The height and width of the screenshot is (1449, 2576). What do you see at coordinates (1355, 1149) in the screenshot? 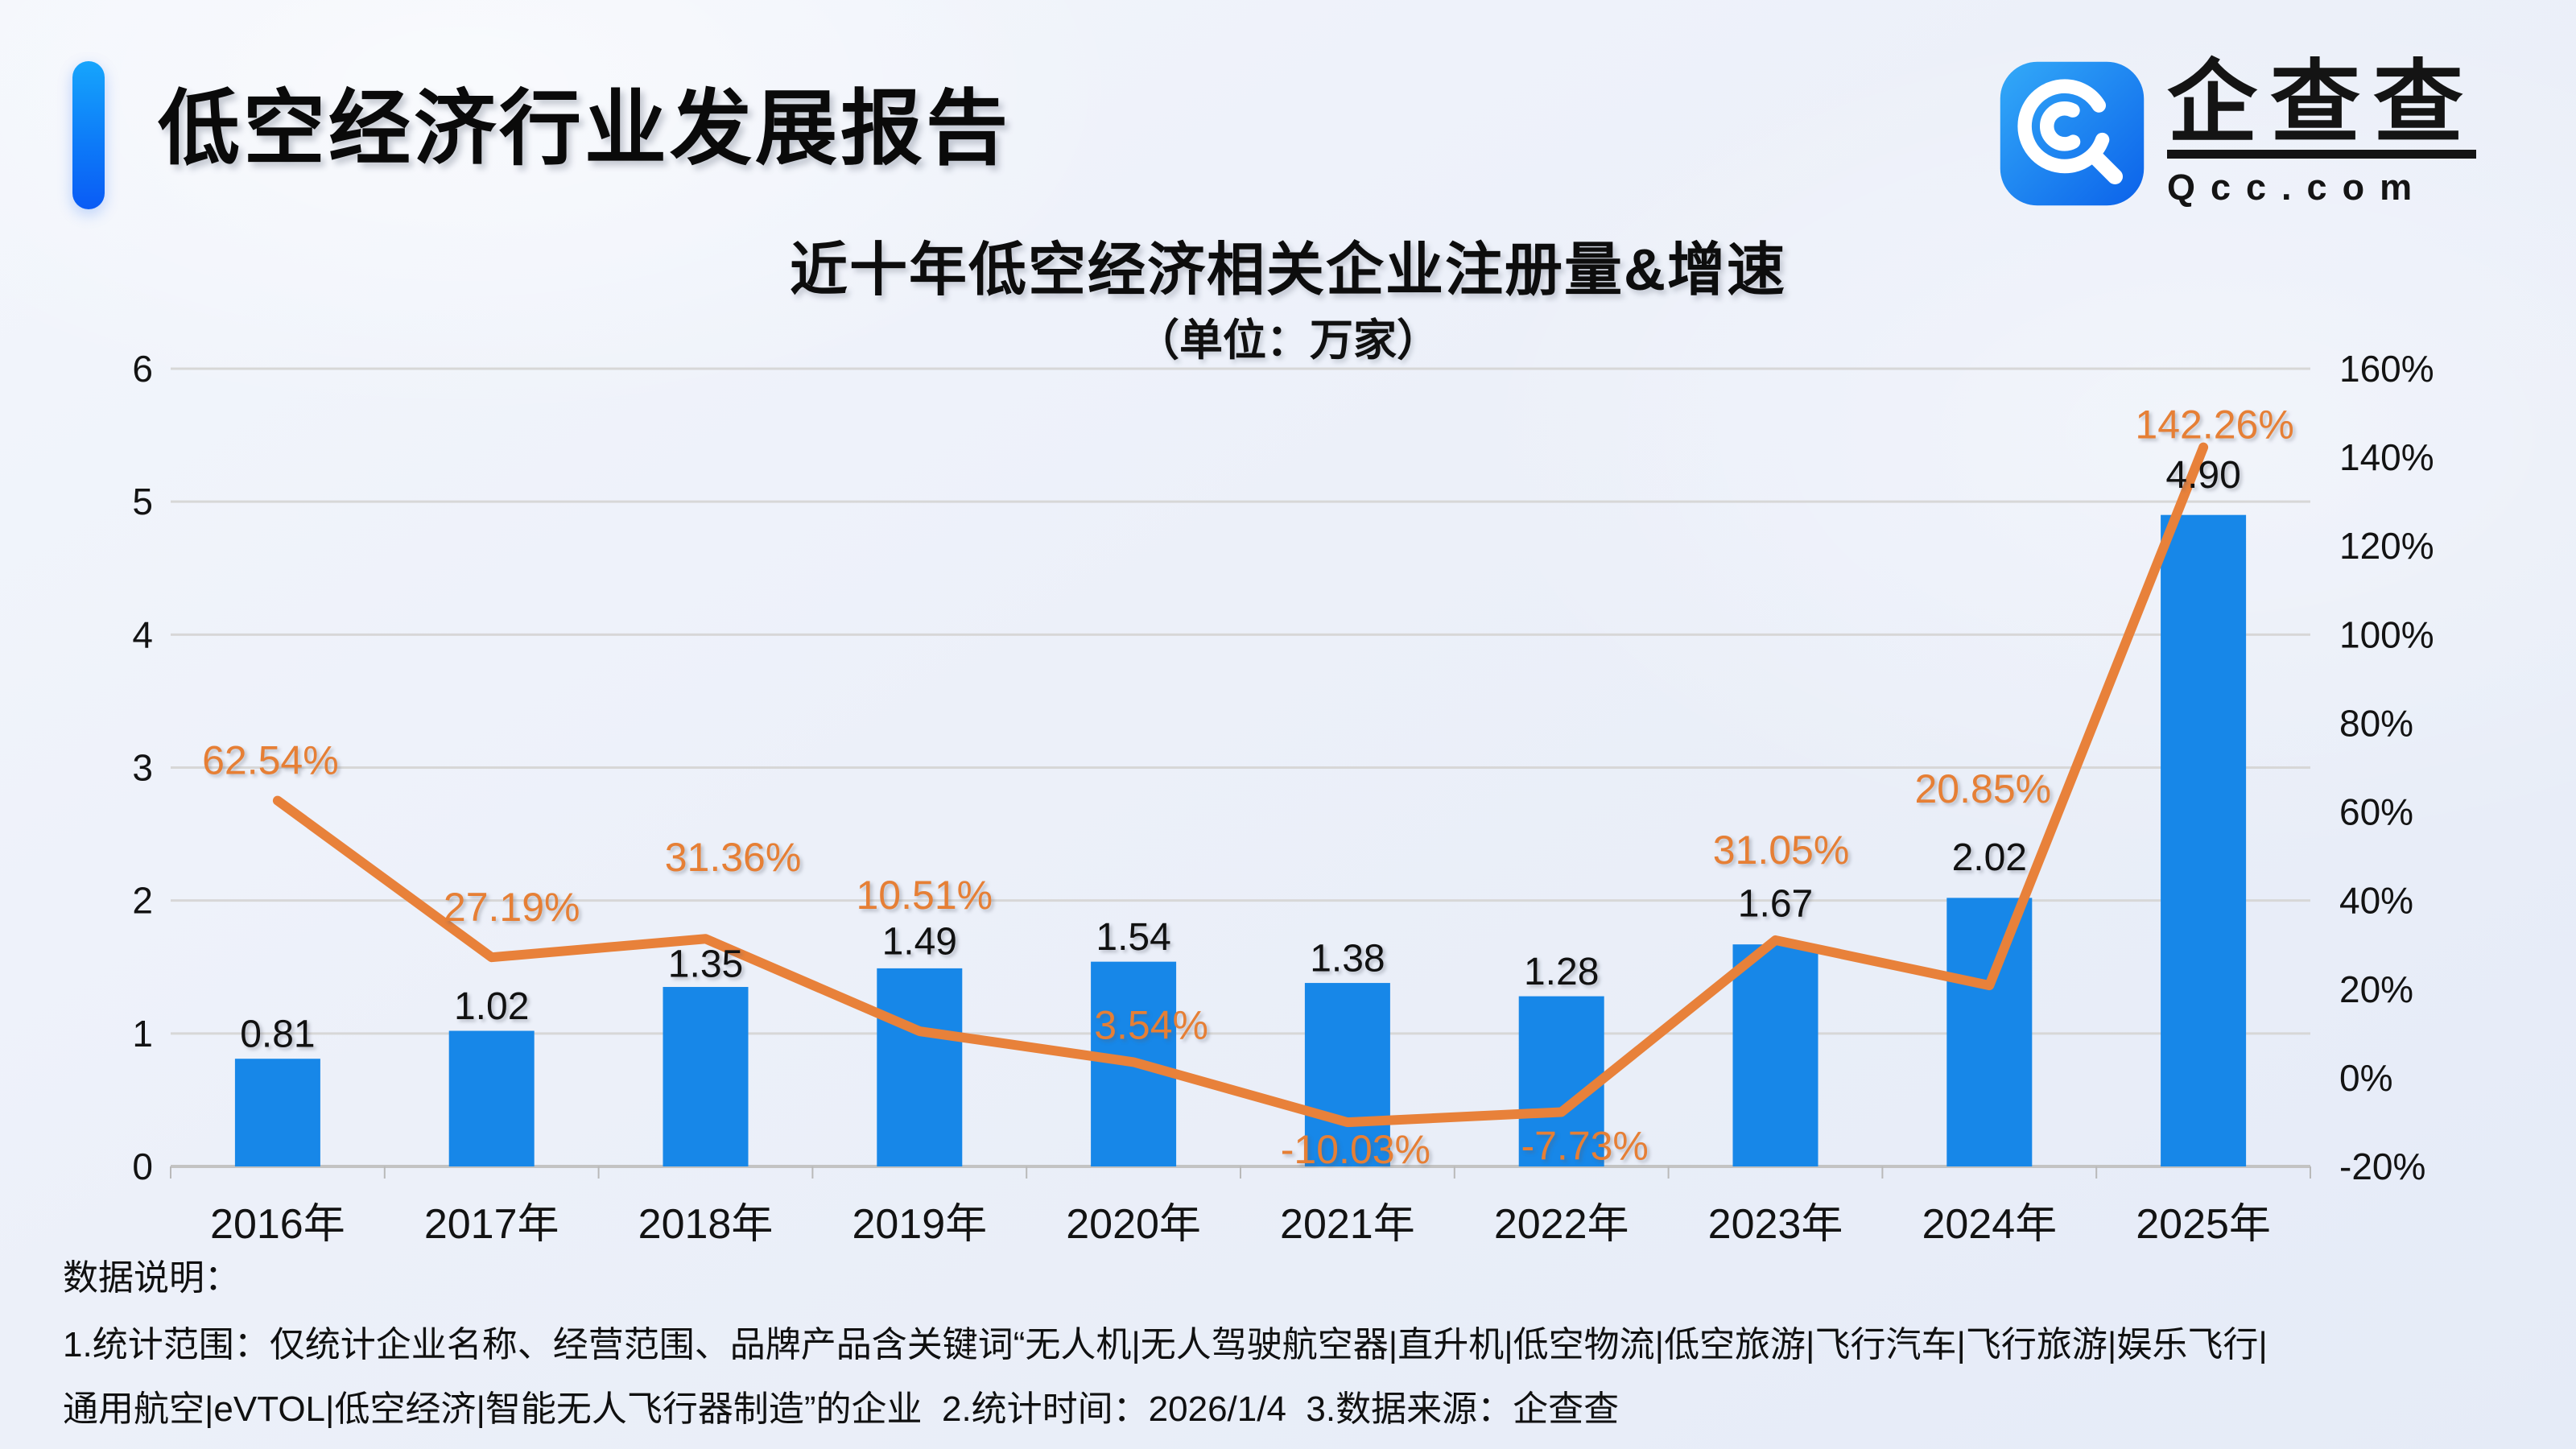
I see `growth-label: -10.03%` at bounding box center [1355, 1149].